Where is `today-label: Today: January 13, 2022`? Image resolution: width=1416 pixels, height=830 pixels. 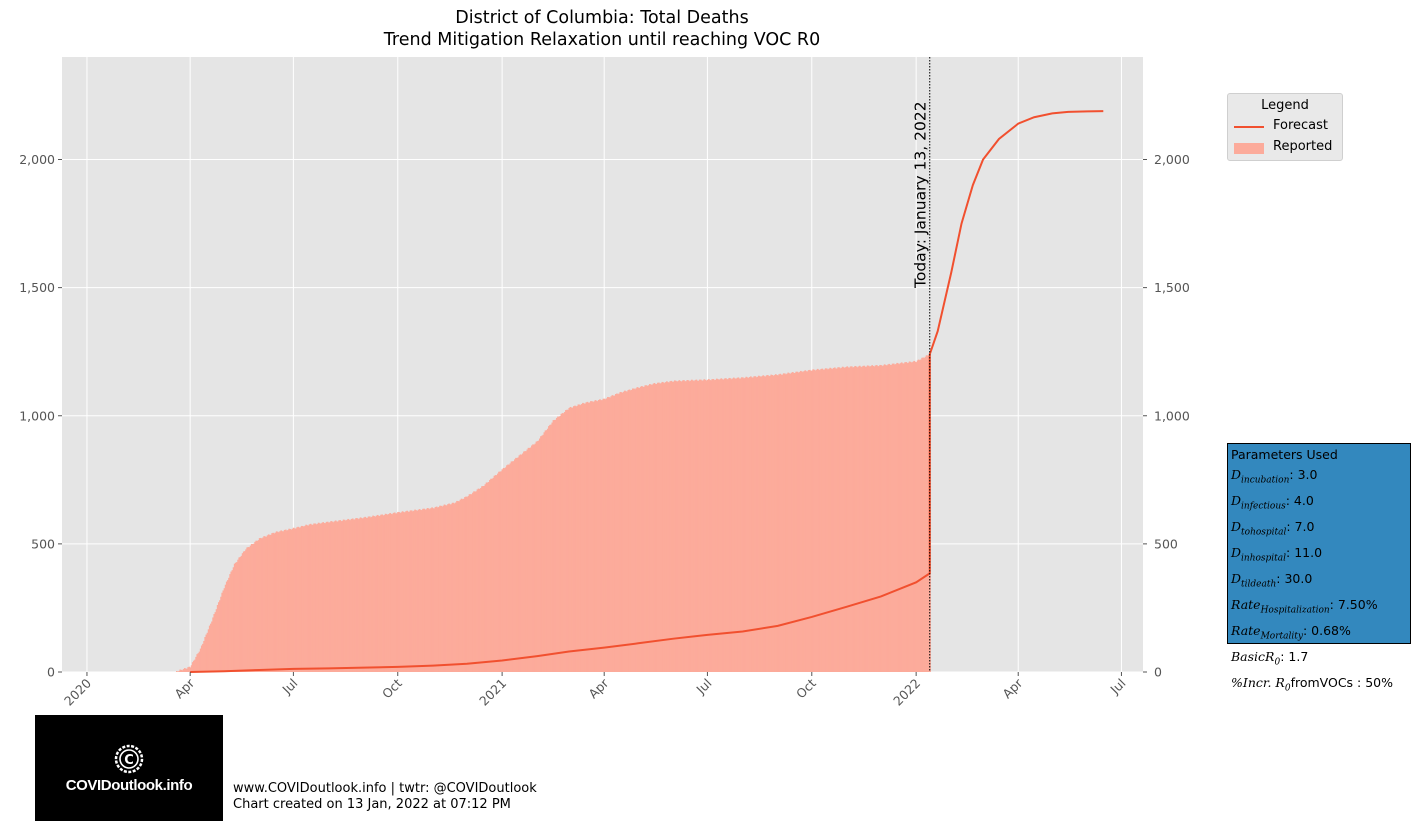 today-label: Today: January 13, 2022 is located at coordinates (921, 195).